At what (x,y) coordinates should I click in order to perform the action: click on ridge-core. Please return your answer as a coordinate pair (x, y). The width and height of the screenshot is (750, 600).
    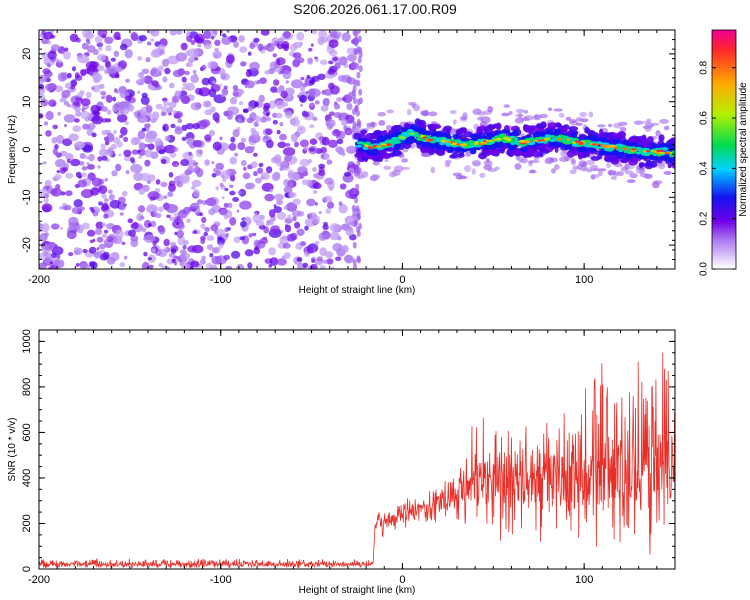
    Looking at the image, I should click on (471, 146).